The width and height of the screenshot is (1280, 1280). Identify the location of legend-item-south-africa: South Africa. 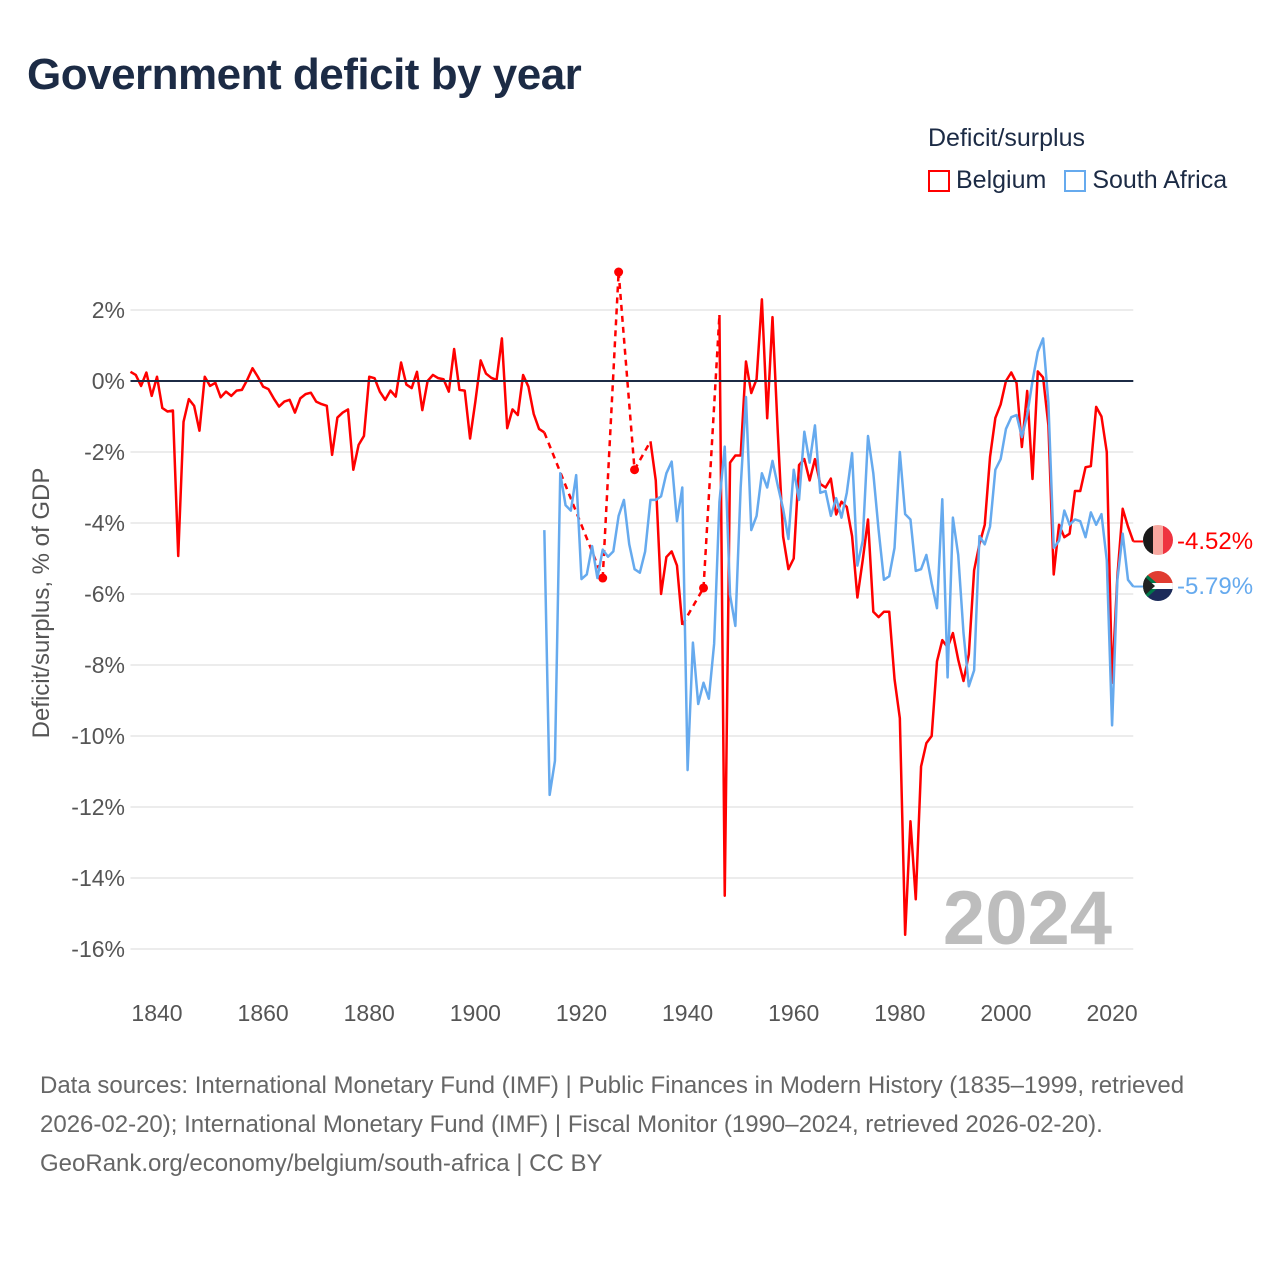
(1145, 180).